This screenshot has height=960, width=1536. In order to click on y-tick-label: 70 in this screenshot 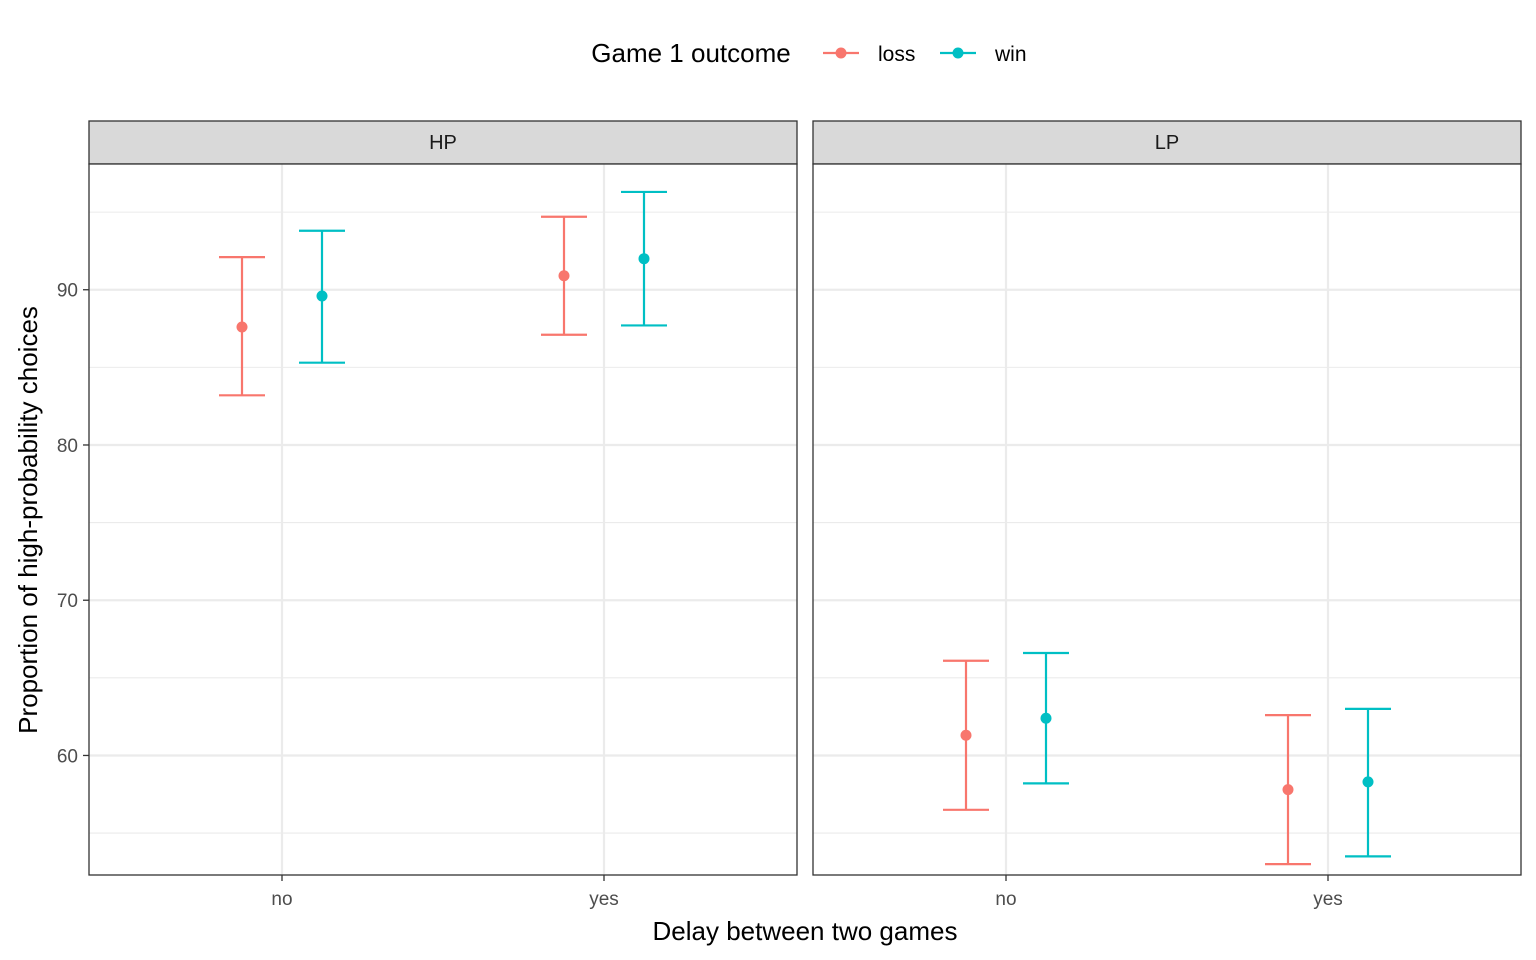, I will do `click(67, 601)`.